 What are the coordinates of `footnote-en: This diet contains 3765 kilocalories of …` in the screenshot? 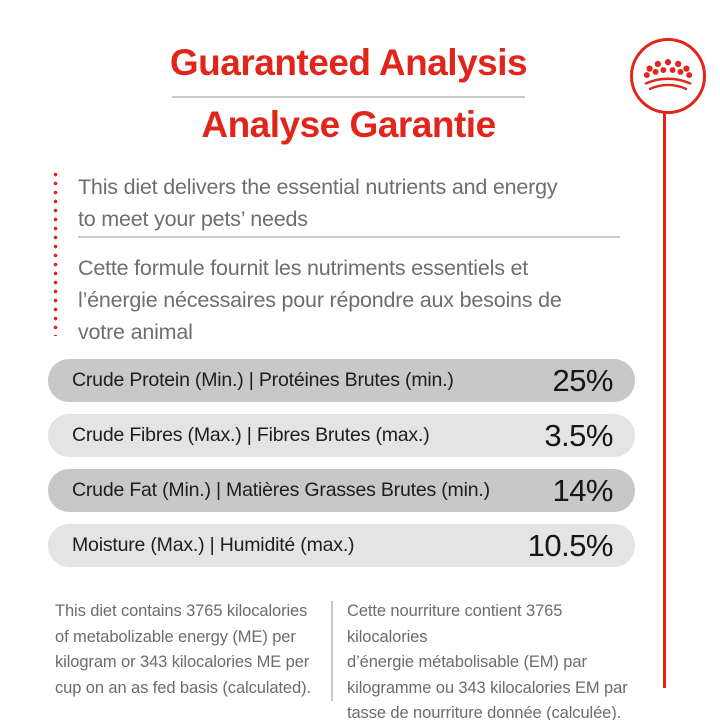 It's located at (183, 649).